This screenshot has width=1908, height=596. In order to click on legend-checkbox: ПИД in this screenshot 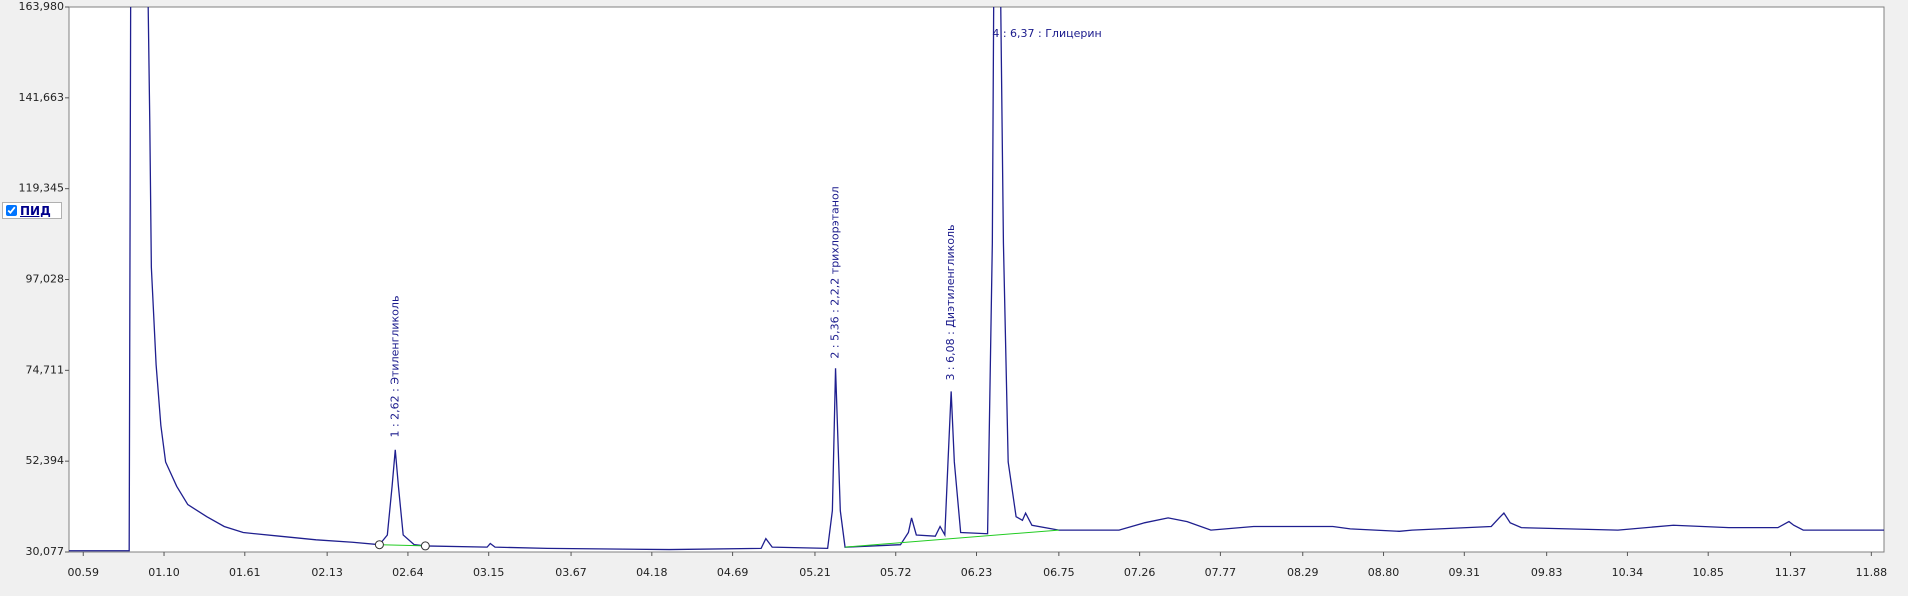, I will do `click(32, 210)`.